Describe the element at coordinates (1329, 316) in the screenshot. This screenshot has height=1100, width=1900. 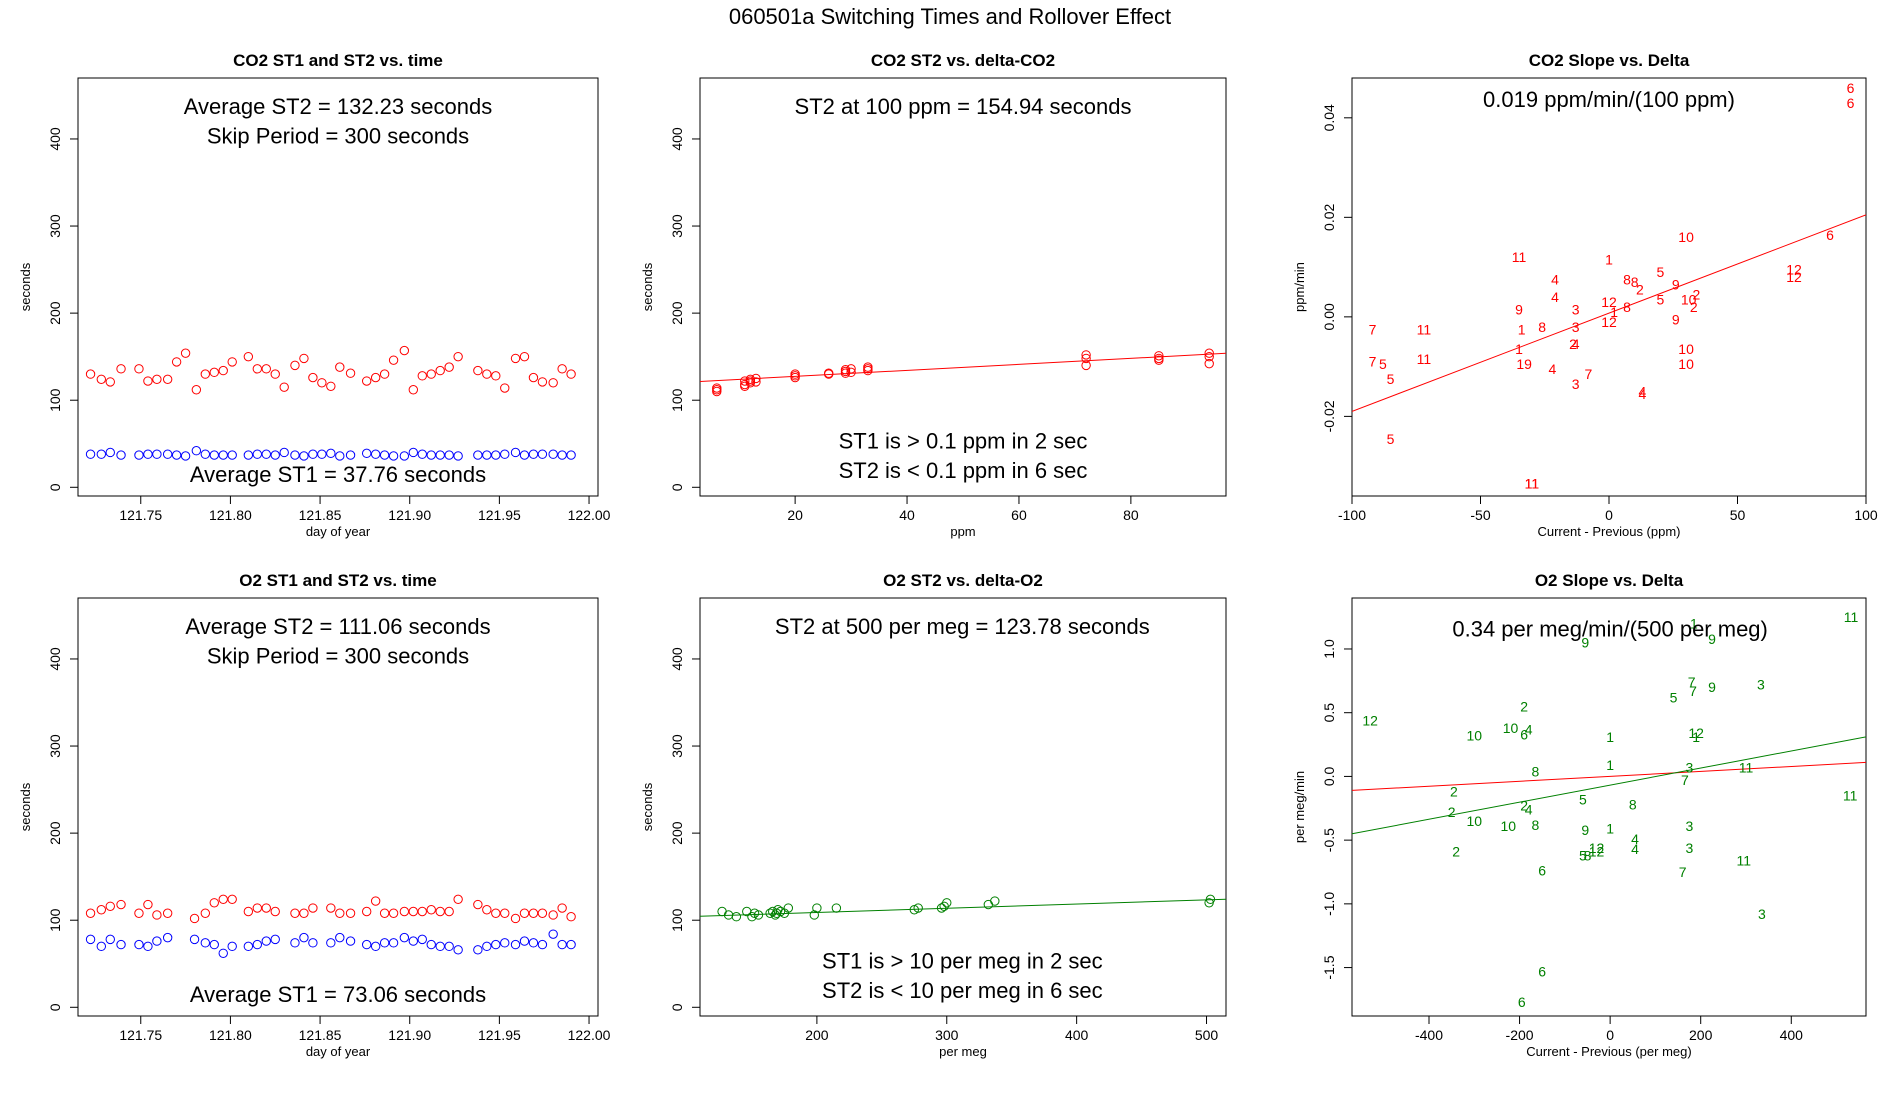
I see `y-tick-label: 0.00` at that location.